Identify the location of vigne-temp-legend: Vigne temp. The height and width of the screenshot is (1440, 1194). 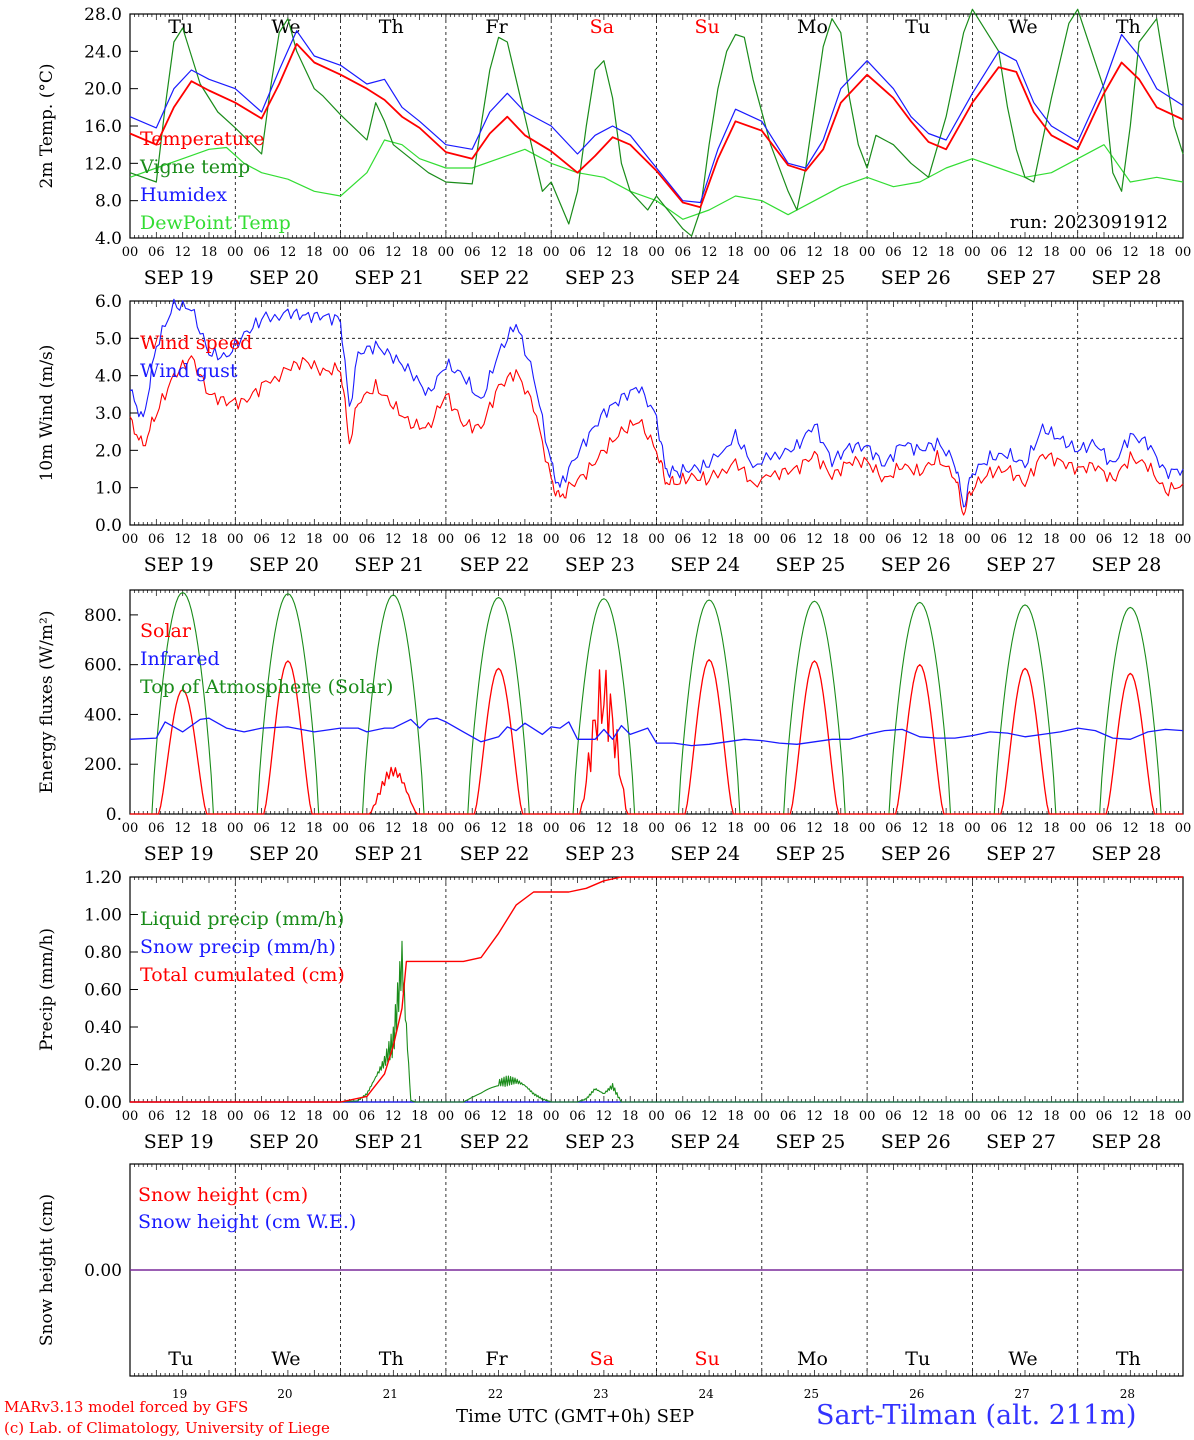
(194, 167).